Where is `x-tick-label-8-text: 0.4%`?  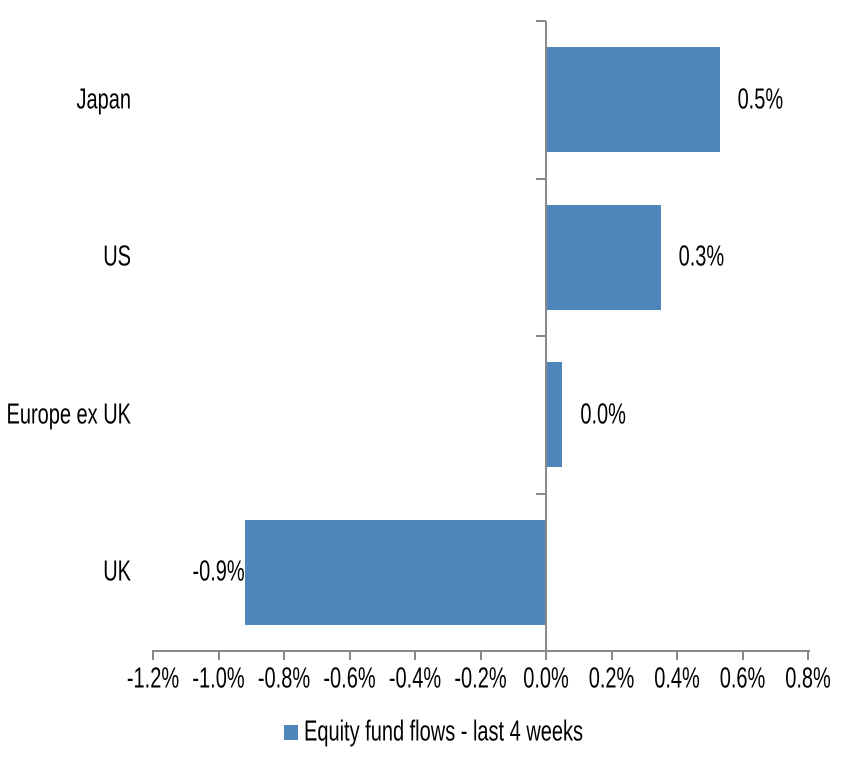
x-tick-label-8-text: 0.4% is located at coordinates (677, 679).